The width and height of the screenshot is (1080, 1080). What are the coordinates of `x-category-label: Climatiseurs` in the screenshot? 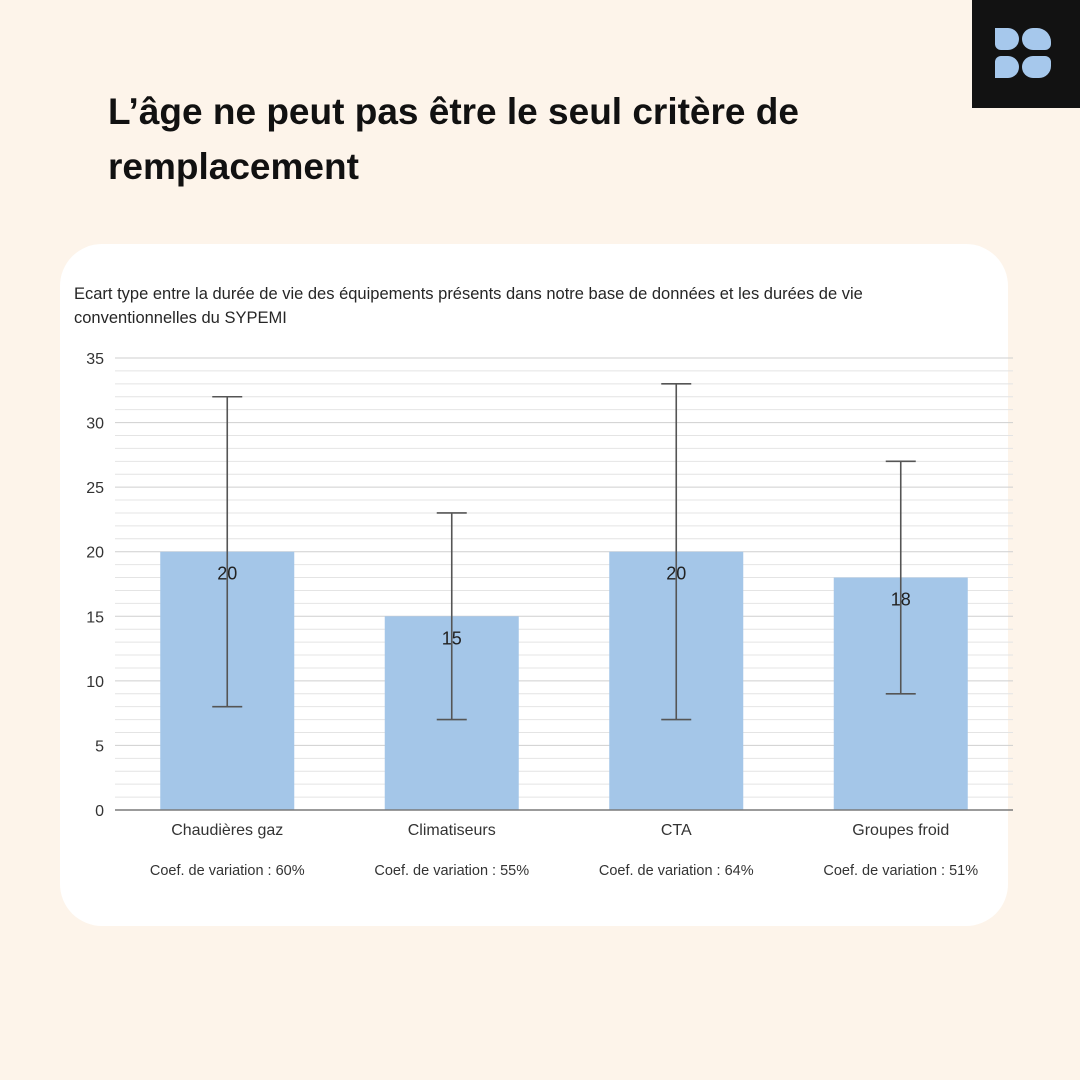 It's located at (452, 830).